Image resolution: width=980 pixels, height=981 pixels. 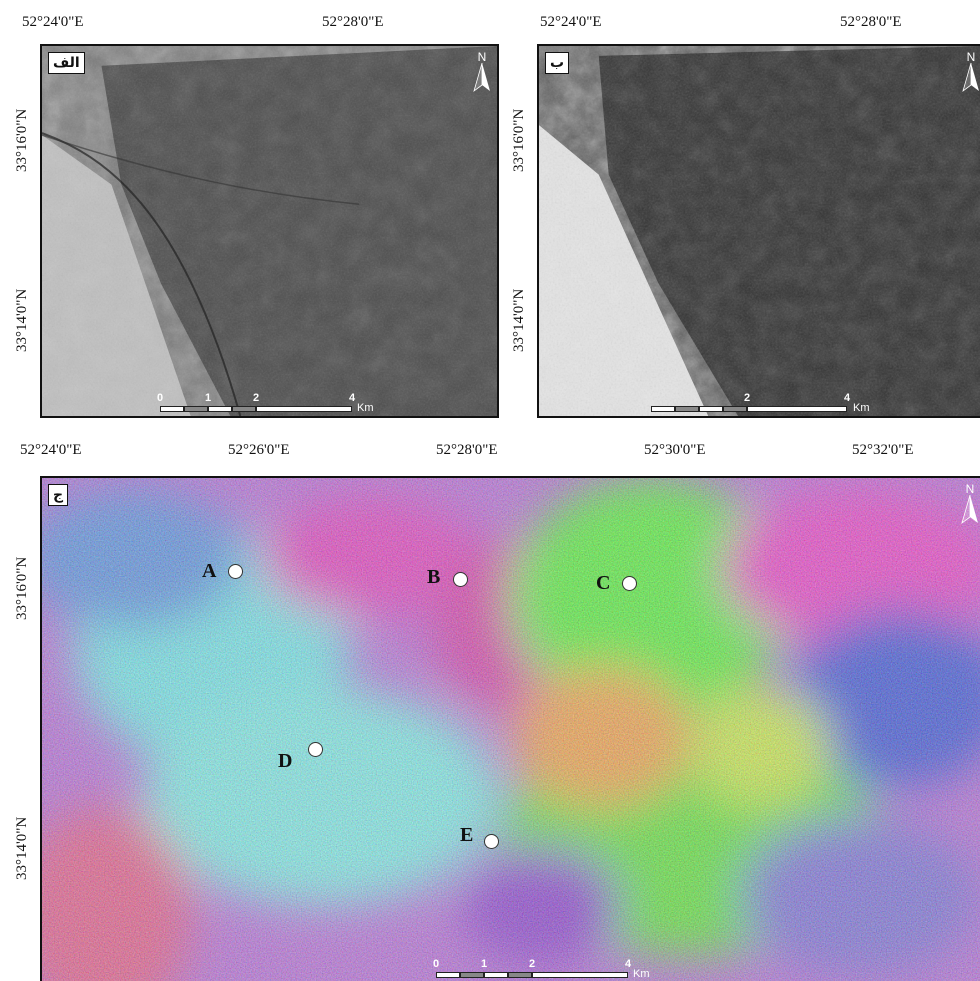 What do you see at coordinates (603, 583) in the screenshot?
I see `sample-point-c-label: C` at bounding box center [603, 583].